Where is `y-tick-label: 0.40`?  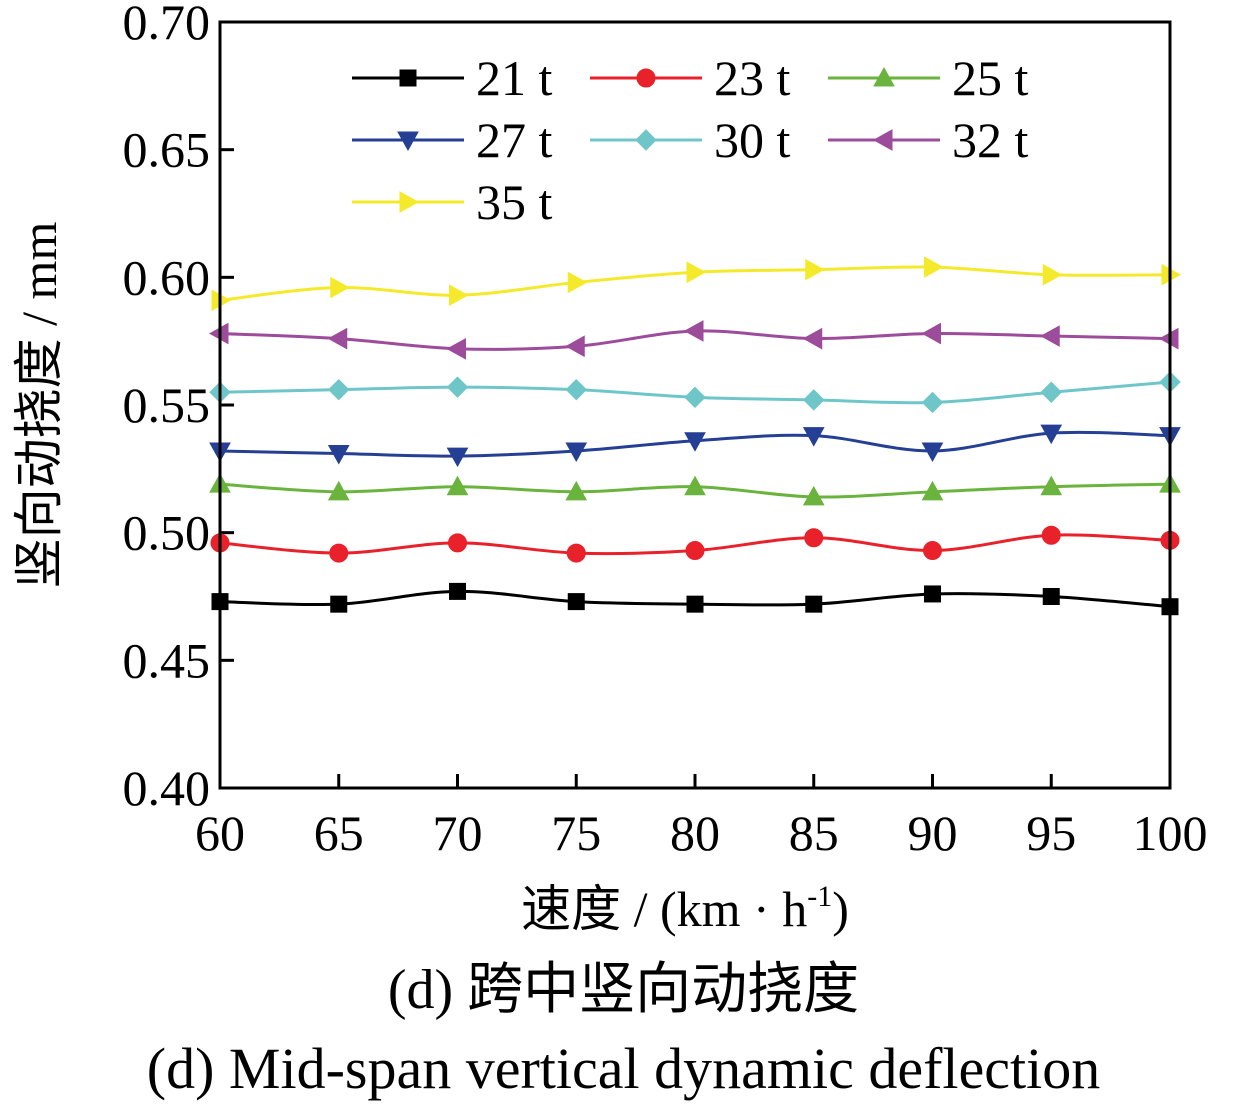 y-tick-label: 0.40 is located at coordinates (167, 788).